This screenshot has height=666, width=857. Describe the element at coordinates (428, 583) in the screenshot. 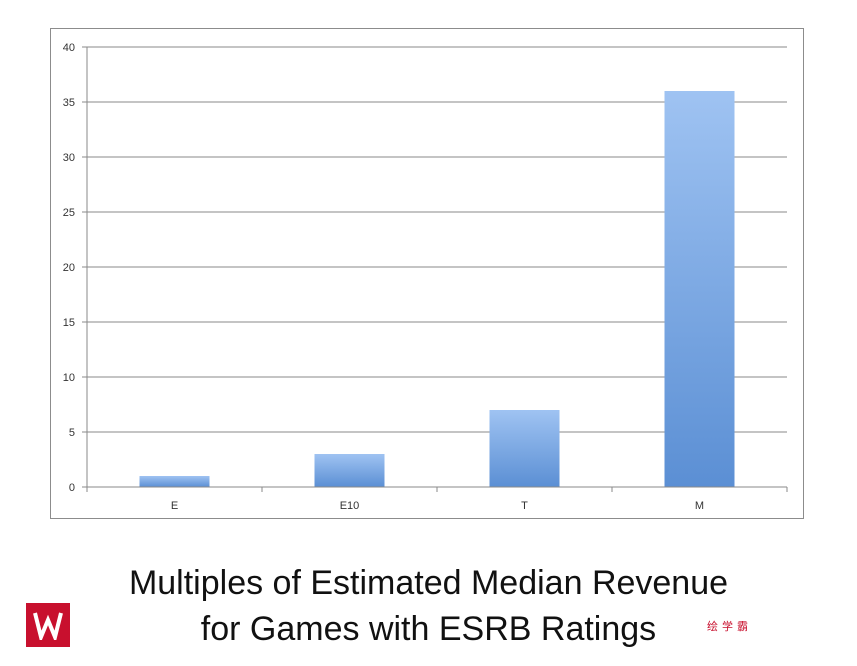

I see `caption-line-1: Multiples of Estimated Median Revenue` at that location.